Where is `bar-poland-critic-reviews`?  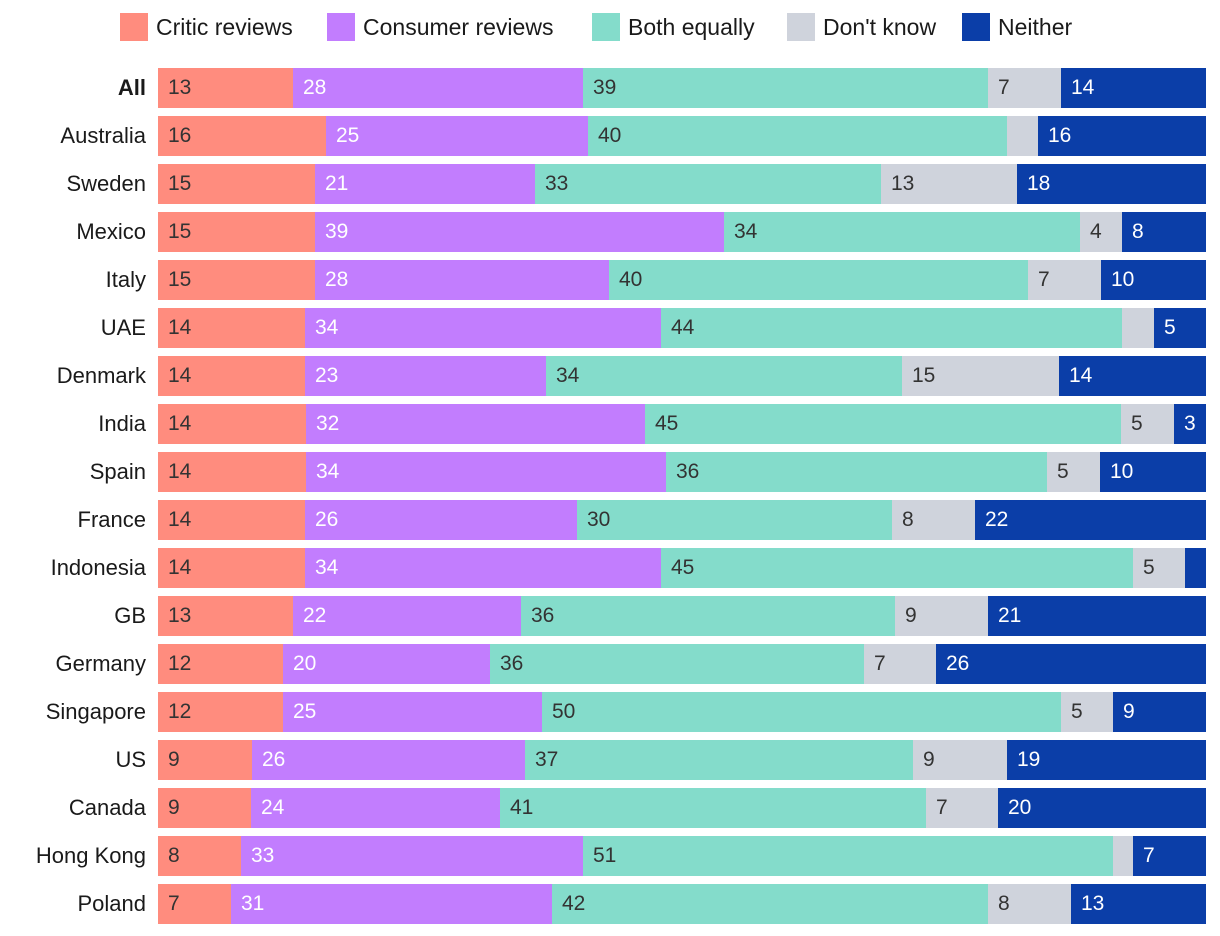 bar-poland-critic-reviews is located at coordinates (194, 904).